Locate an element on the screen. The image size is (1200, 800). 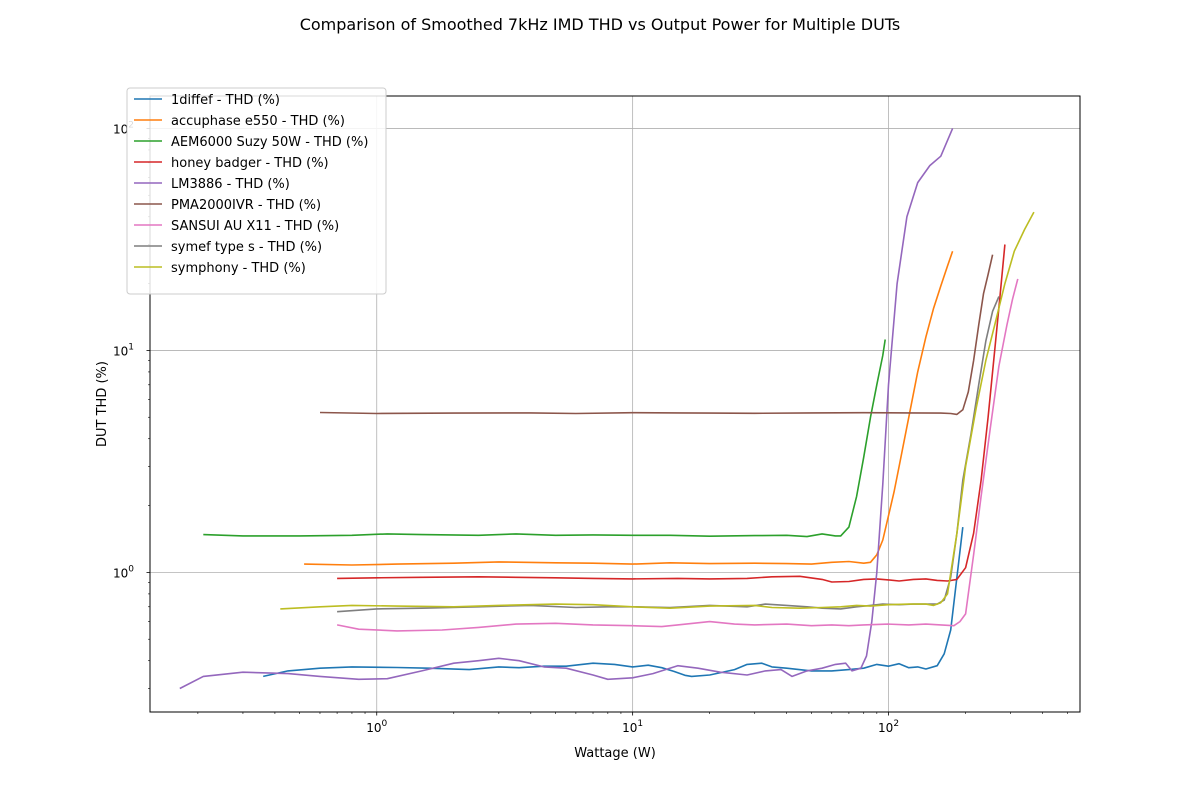
x-tick-label: 10⁰ is located at coordinates (376, 727).